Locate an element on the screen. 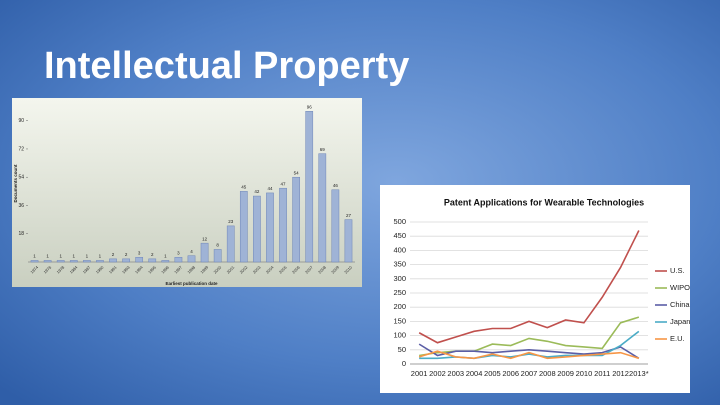  y-tick-label: 0 is located at coordinates (404, 363).